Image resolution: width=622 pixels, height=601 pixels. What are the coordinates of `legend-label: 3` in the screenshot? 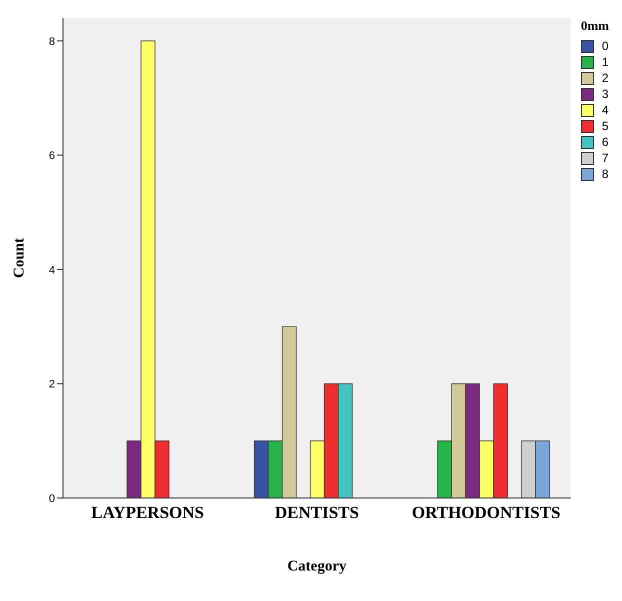 It's located at (605, 94).